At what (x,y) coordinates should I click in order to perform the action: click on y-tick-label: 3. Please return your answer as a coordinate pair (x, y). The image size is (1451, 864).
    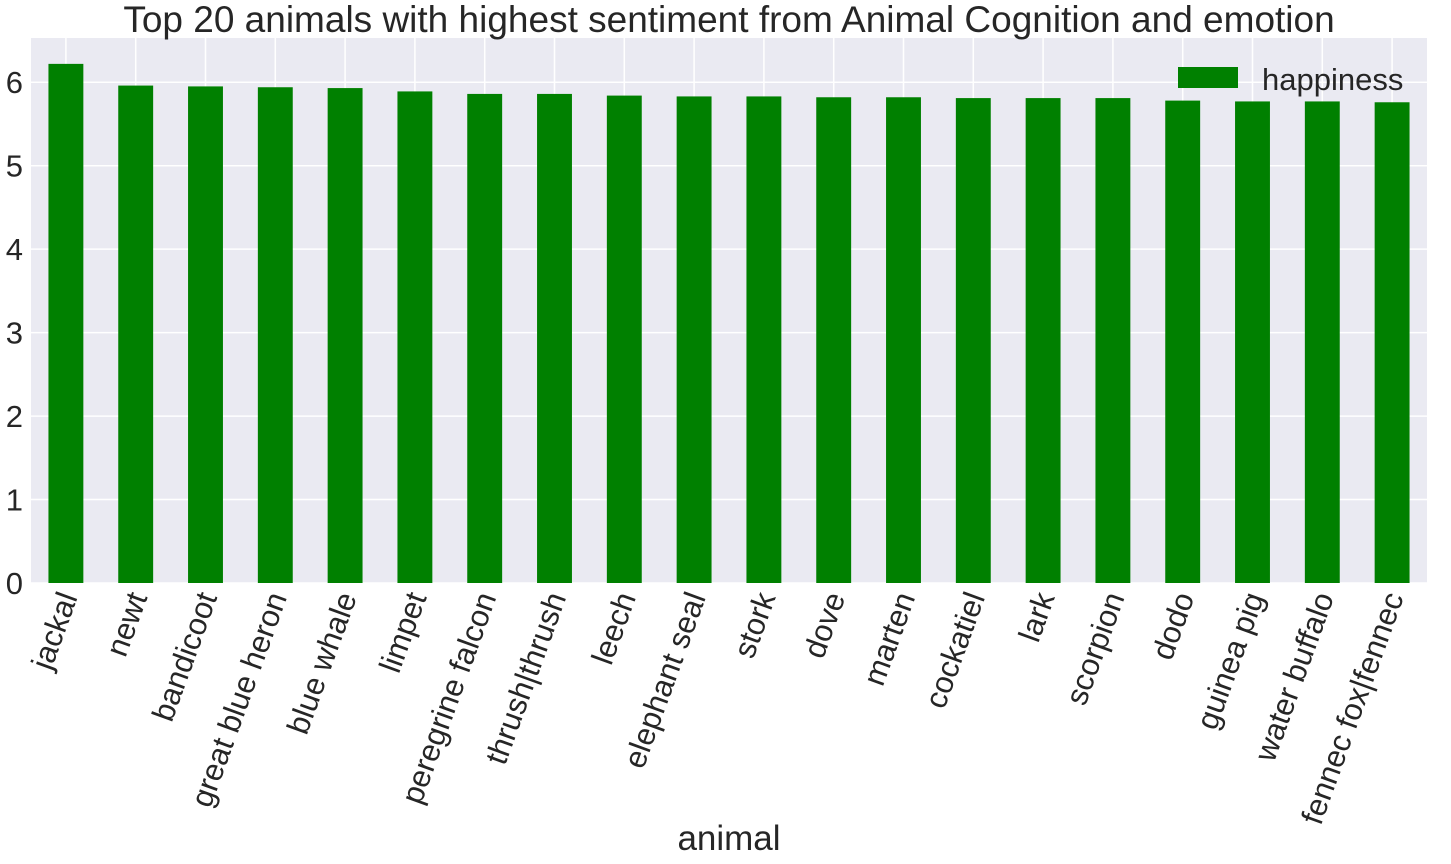
    Looking at the image, I should click on (14, 333).